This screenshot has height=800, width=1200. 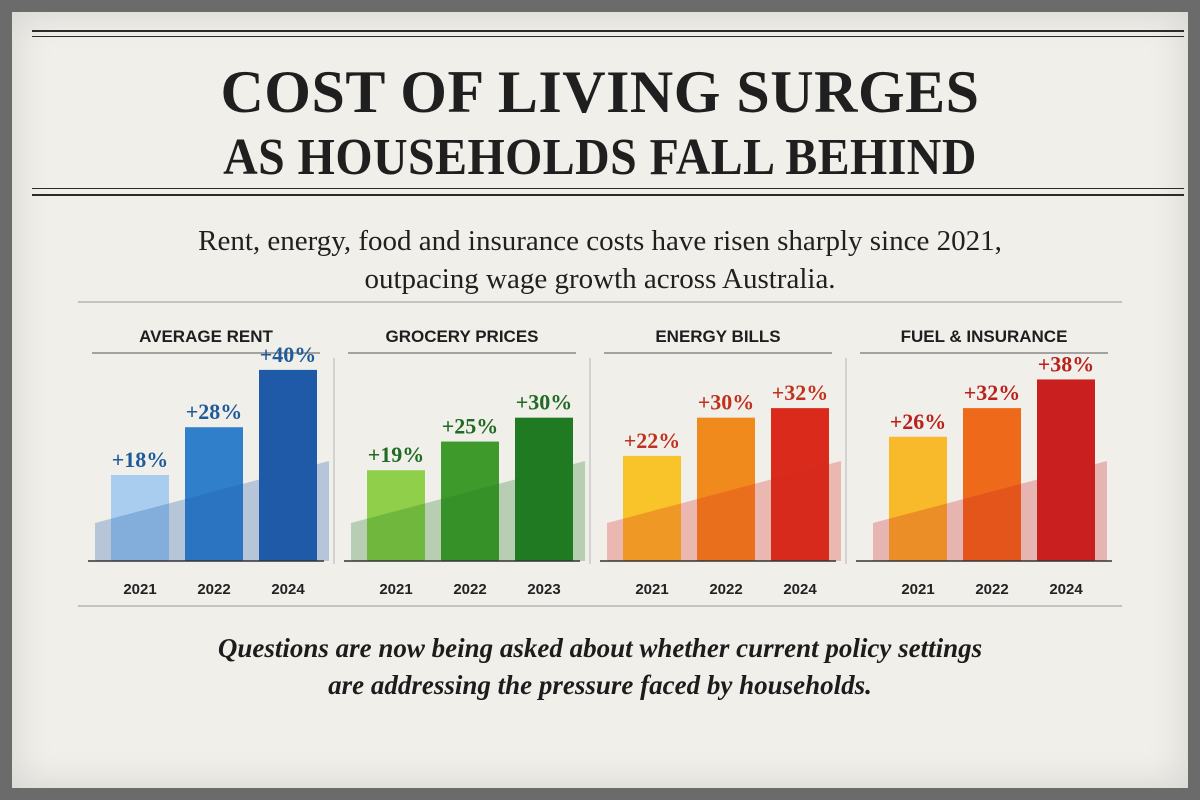 What do you see at coordinates (717, 336) in the screenshot?
I see `panel-title: ENERGY BILLS` at bounding box center [717, 336].